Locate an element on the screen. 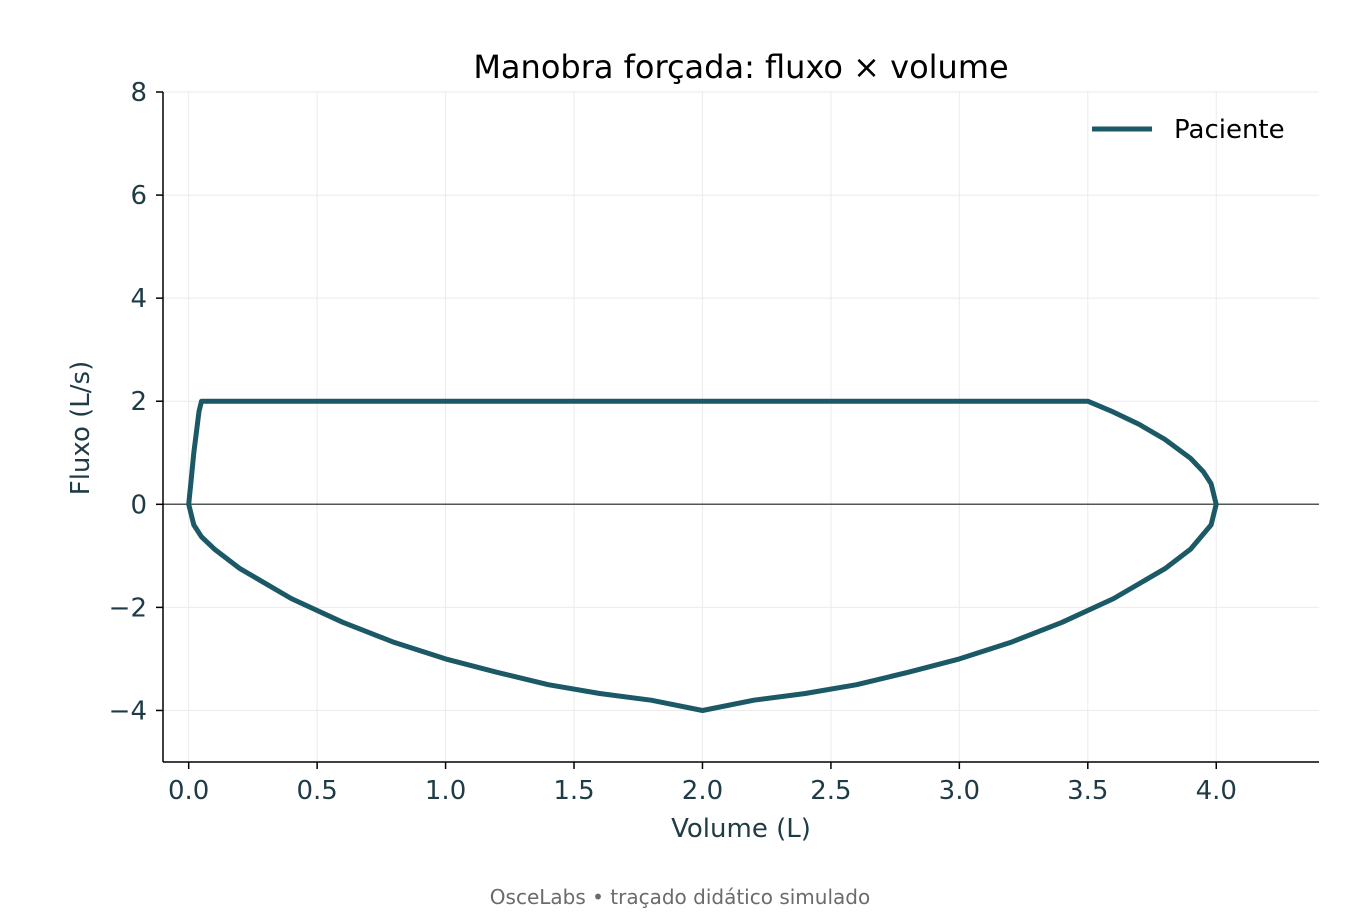 This screenshot has height=918, width=1360. x-tick-label: 1.5 is located at coordinates (573, 791).